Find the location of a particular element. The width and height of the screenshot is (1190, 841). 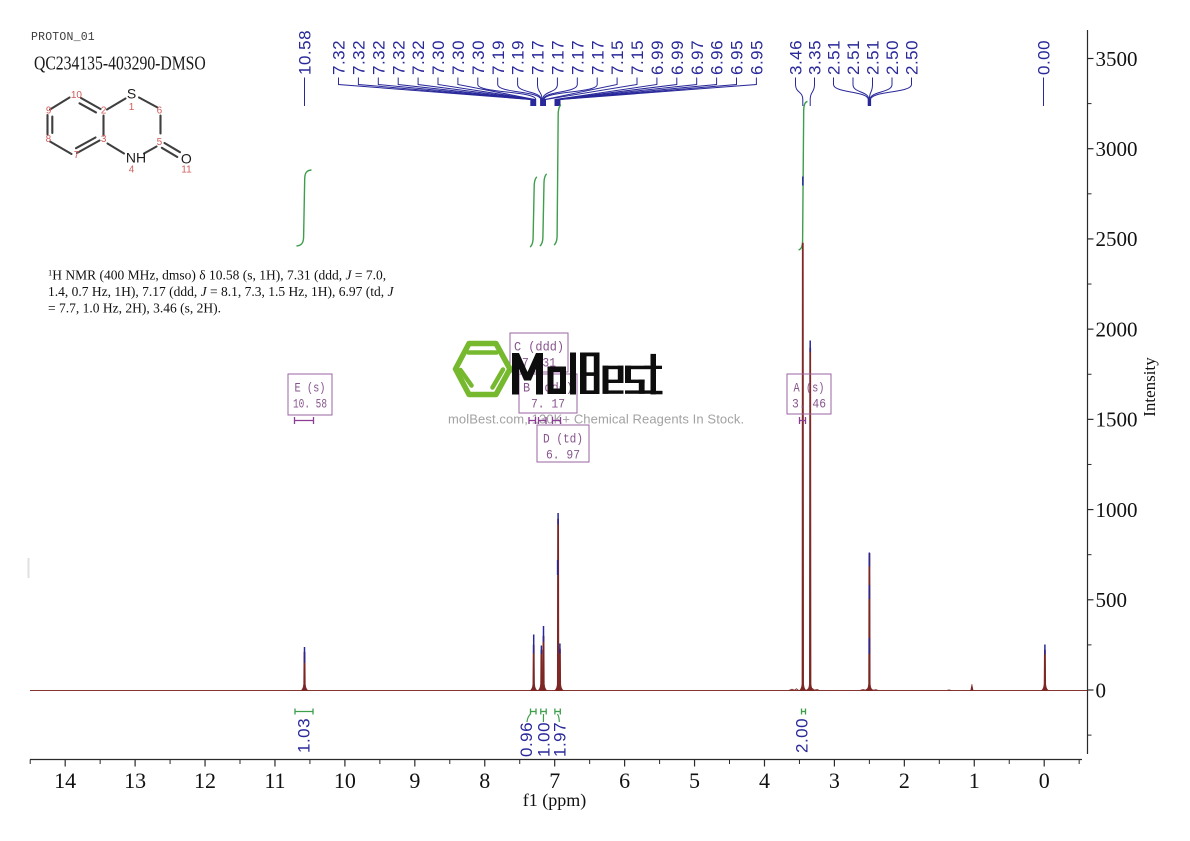

svg-text: 1500 is located at coordinates (1117, 420).